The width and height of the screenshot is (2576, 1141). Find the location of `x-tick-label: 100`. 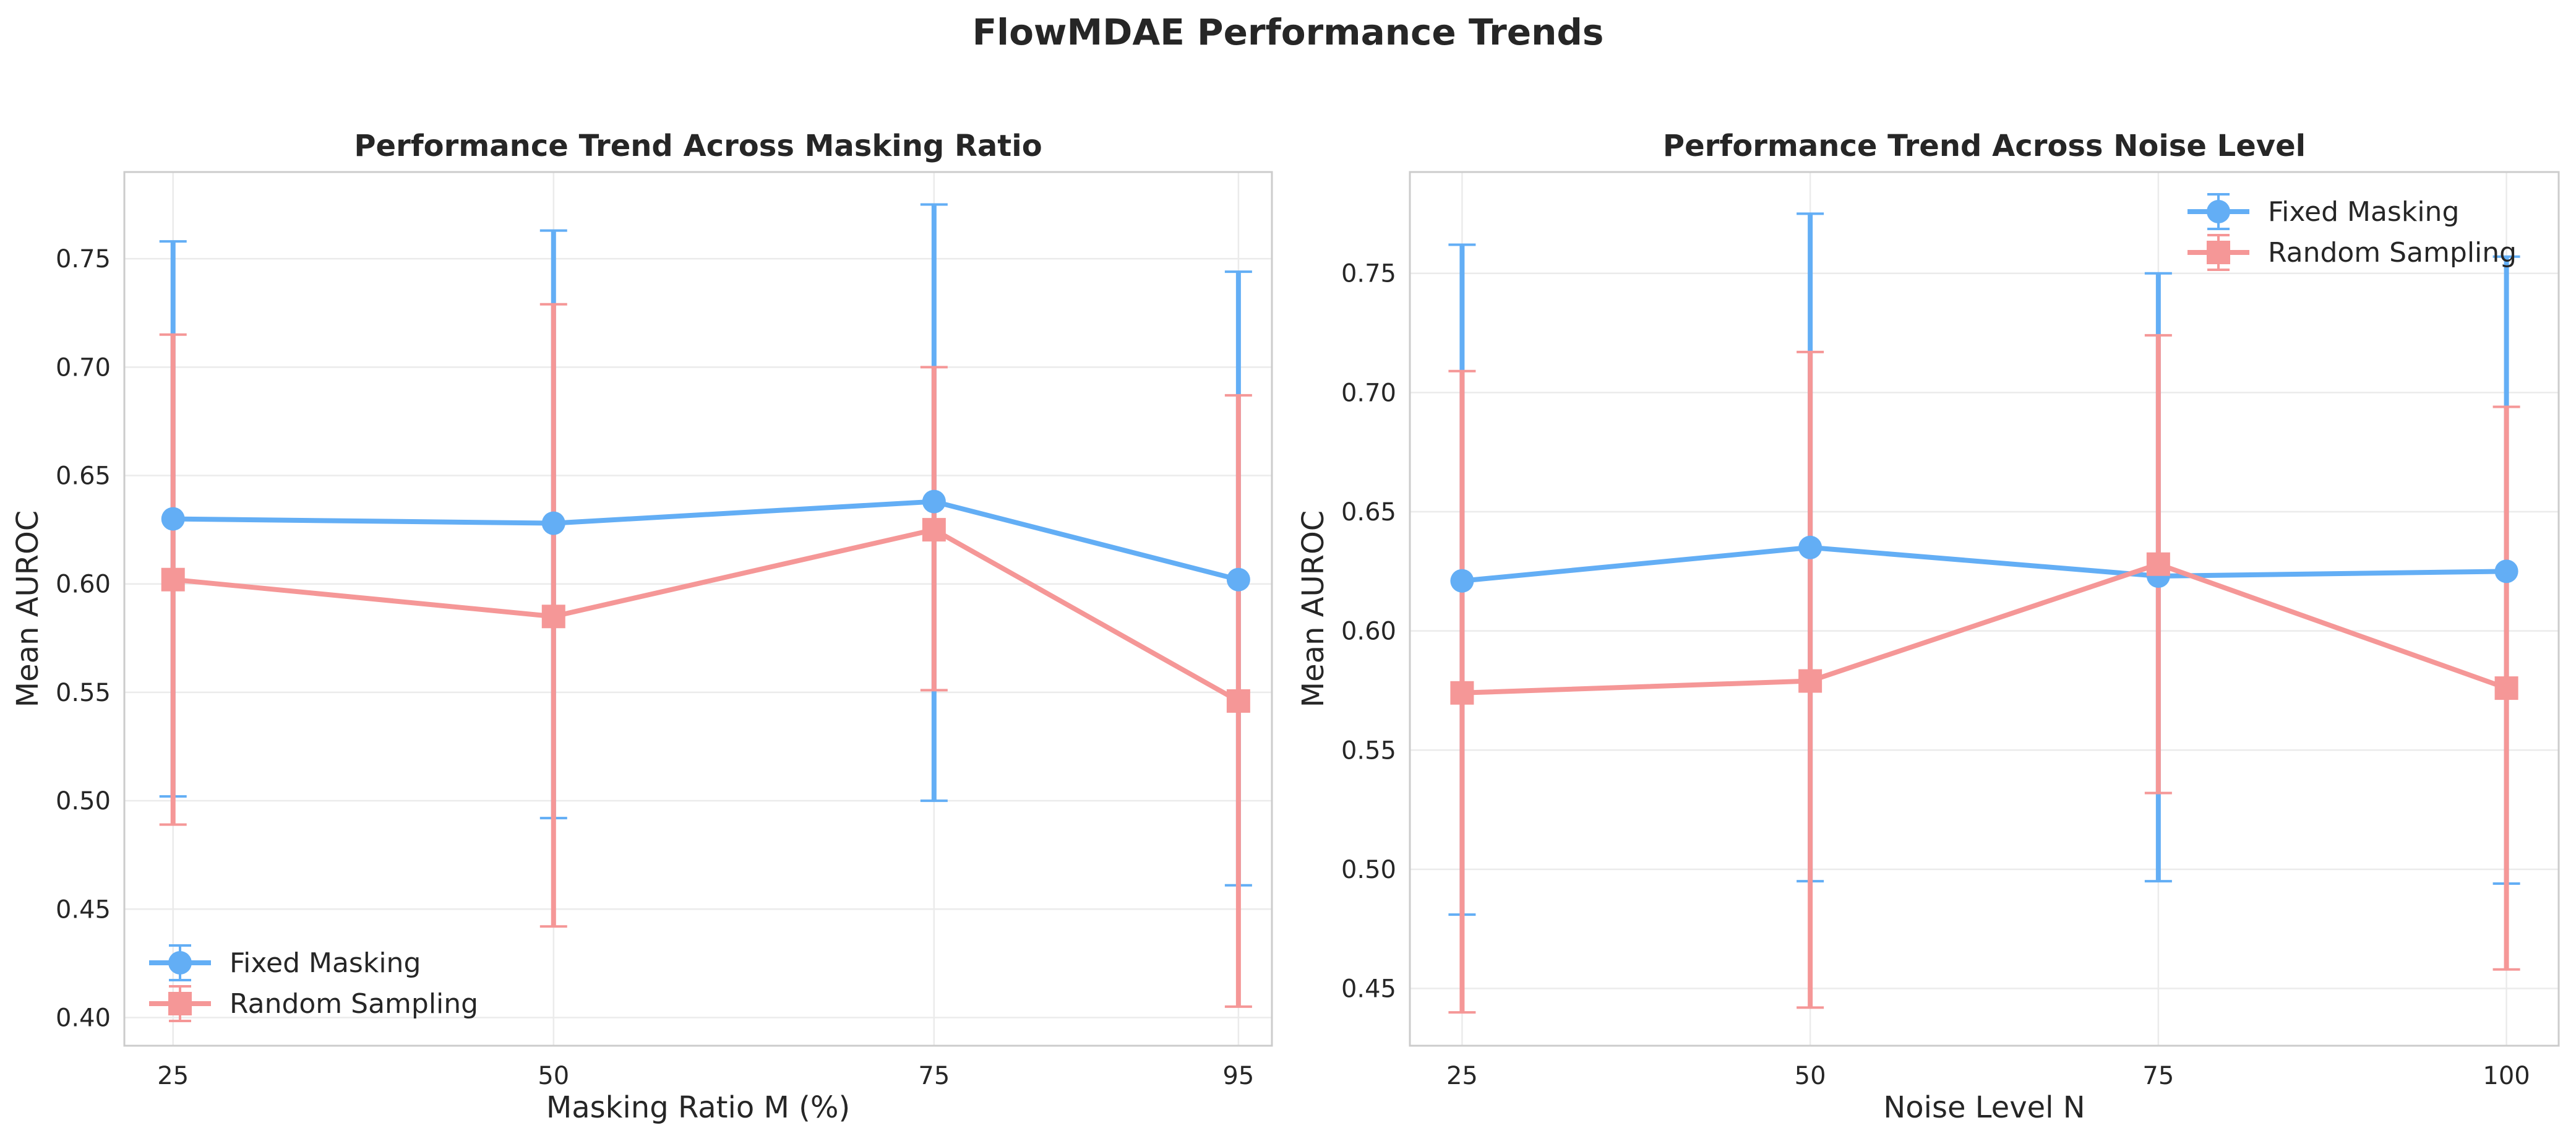

x-tick-label: 100 is located at coordinates (2506, 1076).